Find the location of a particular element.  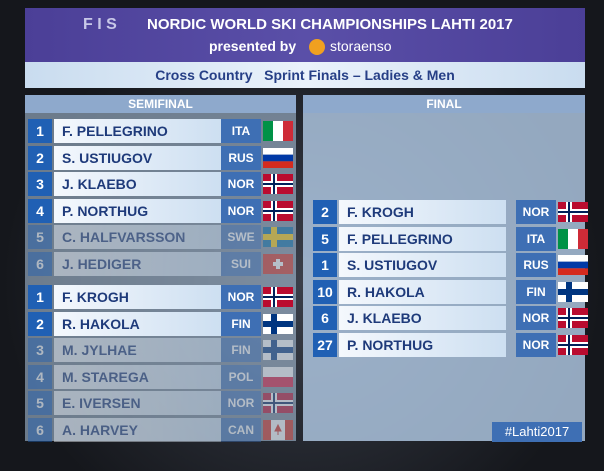

result-row: 6 J. HEDIGER SUI is located at coordinates (160, 263).